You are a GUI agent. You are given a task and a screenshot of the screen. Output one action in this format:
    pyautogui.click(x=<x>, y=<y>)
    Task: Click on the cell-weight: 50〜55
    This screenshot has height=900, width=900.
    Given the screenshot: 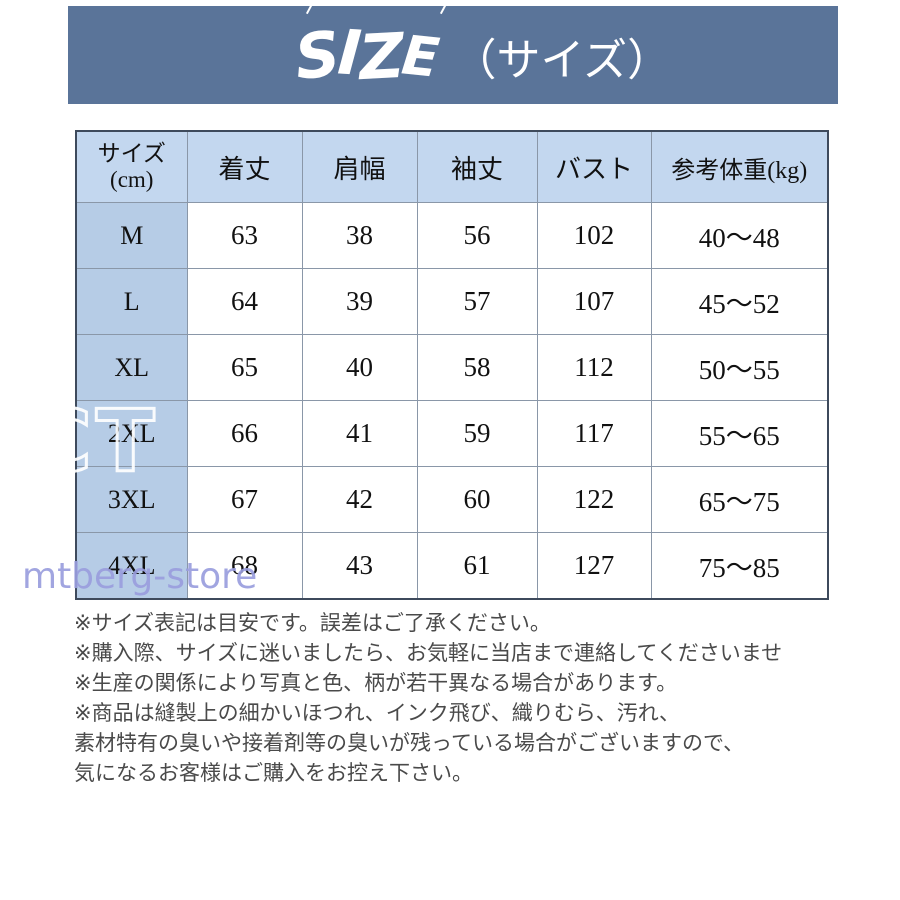 What is the action you would take?
    pyautogui.click(x=739, y=367)
    